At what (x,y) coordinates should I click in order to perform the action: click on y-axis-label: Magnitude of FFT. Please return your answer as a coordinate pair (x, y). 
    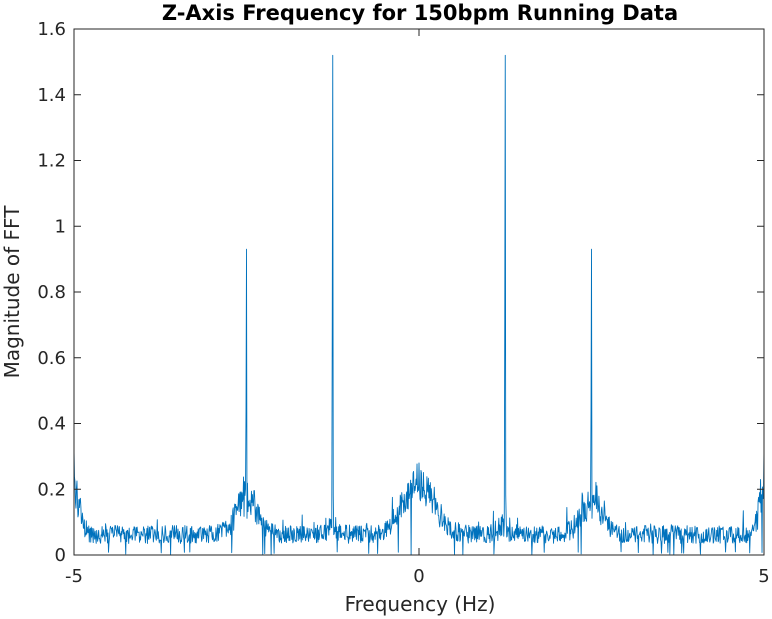
    Looking at the image, I should click on (12, 292).